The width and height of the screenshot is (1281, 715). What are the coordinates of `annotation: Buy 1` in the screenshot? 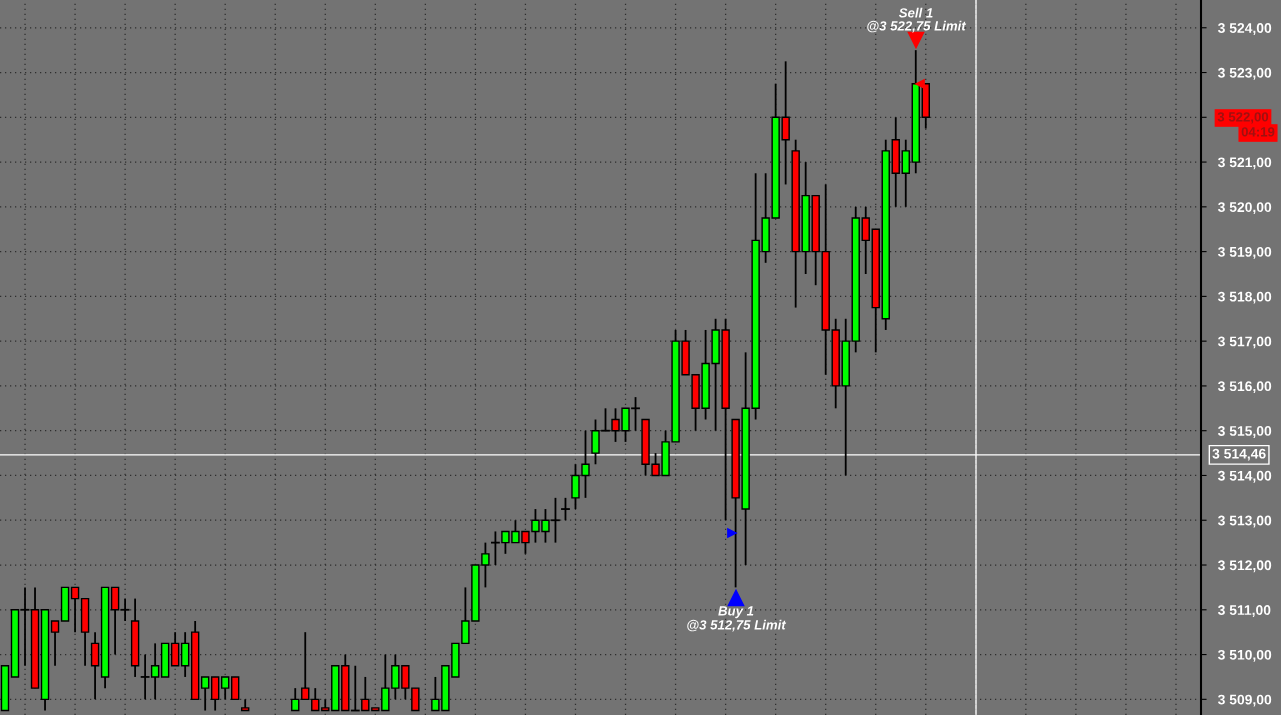 It's located at (736, 612).